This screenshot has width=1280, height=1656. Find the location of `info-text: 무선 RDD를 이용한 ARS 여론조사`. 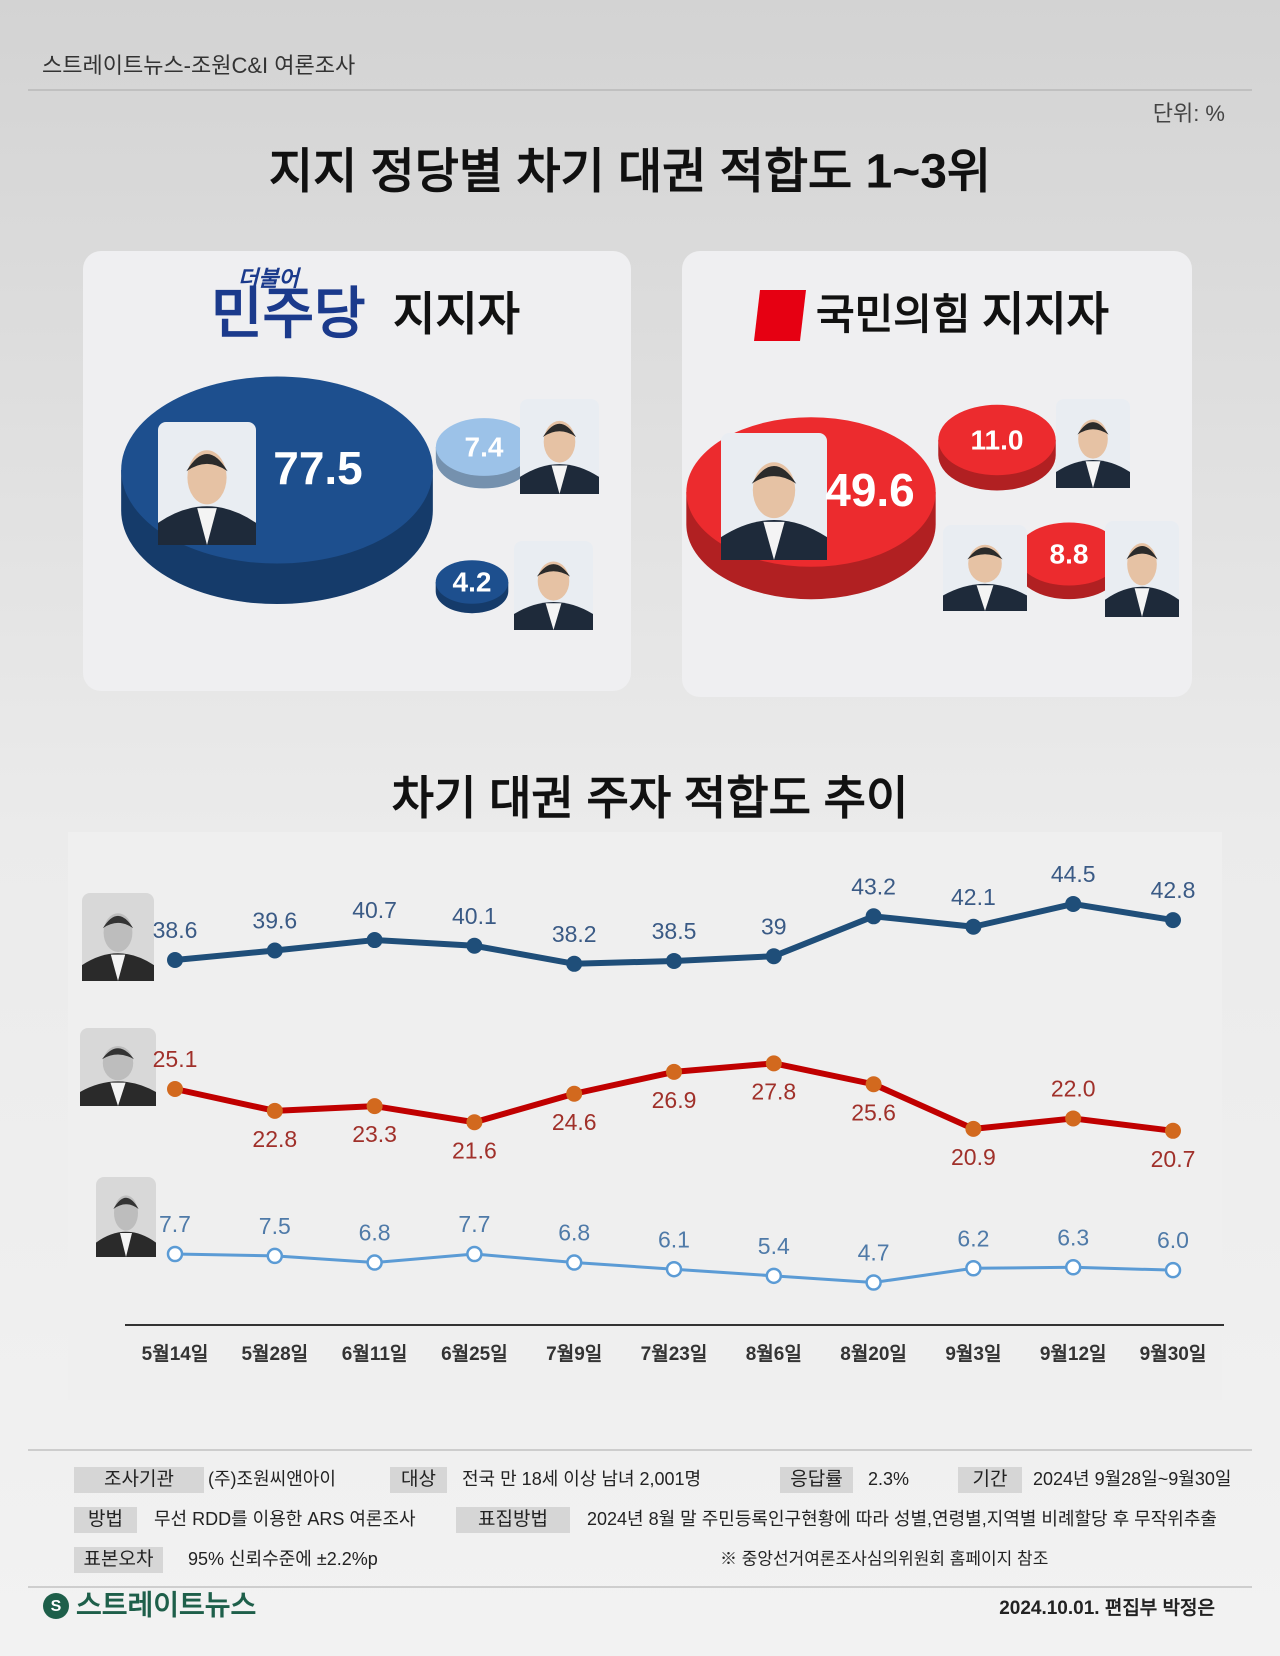

info-text: 무선 RDD를 이용한 ARS 여론조사 is located at coordinates (285, 1519).